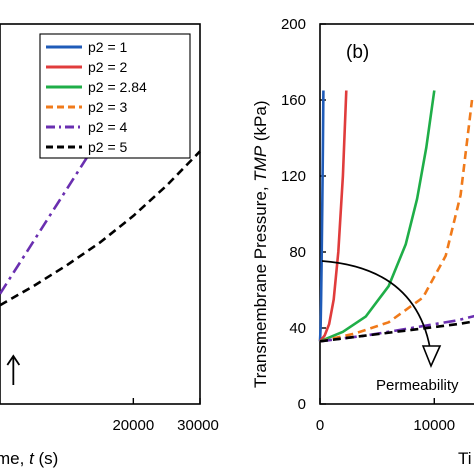 This screenshot has width=474, height=474. What do you see at coordinates (297, 328) in the screenshot?
I see `panel-b-y-tick-label: 40` at bounding box center [297, 328].